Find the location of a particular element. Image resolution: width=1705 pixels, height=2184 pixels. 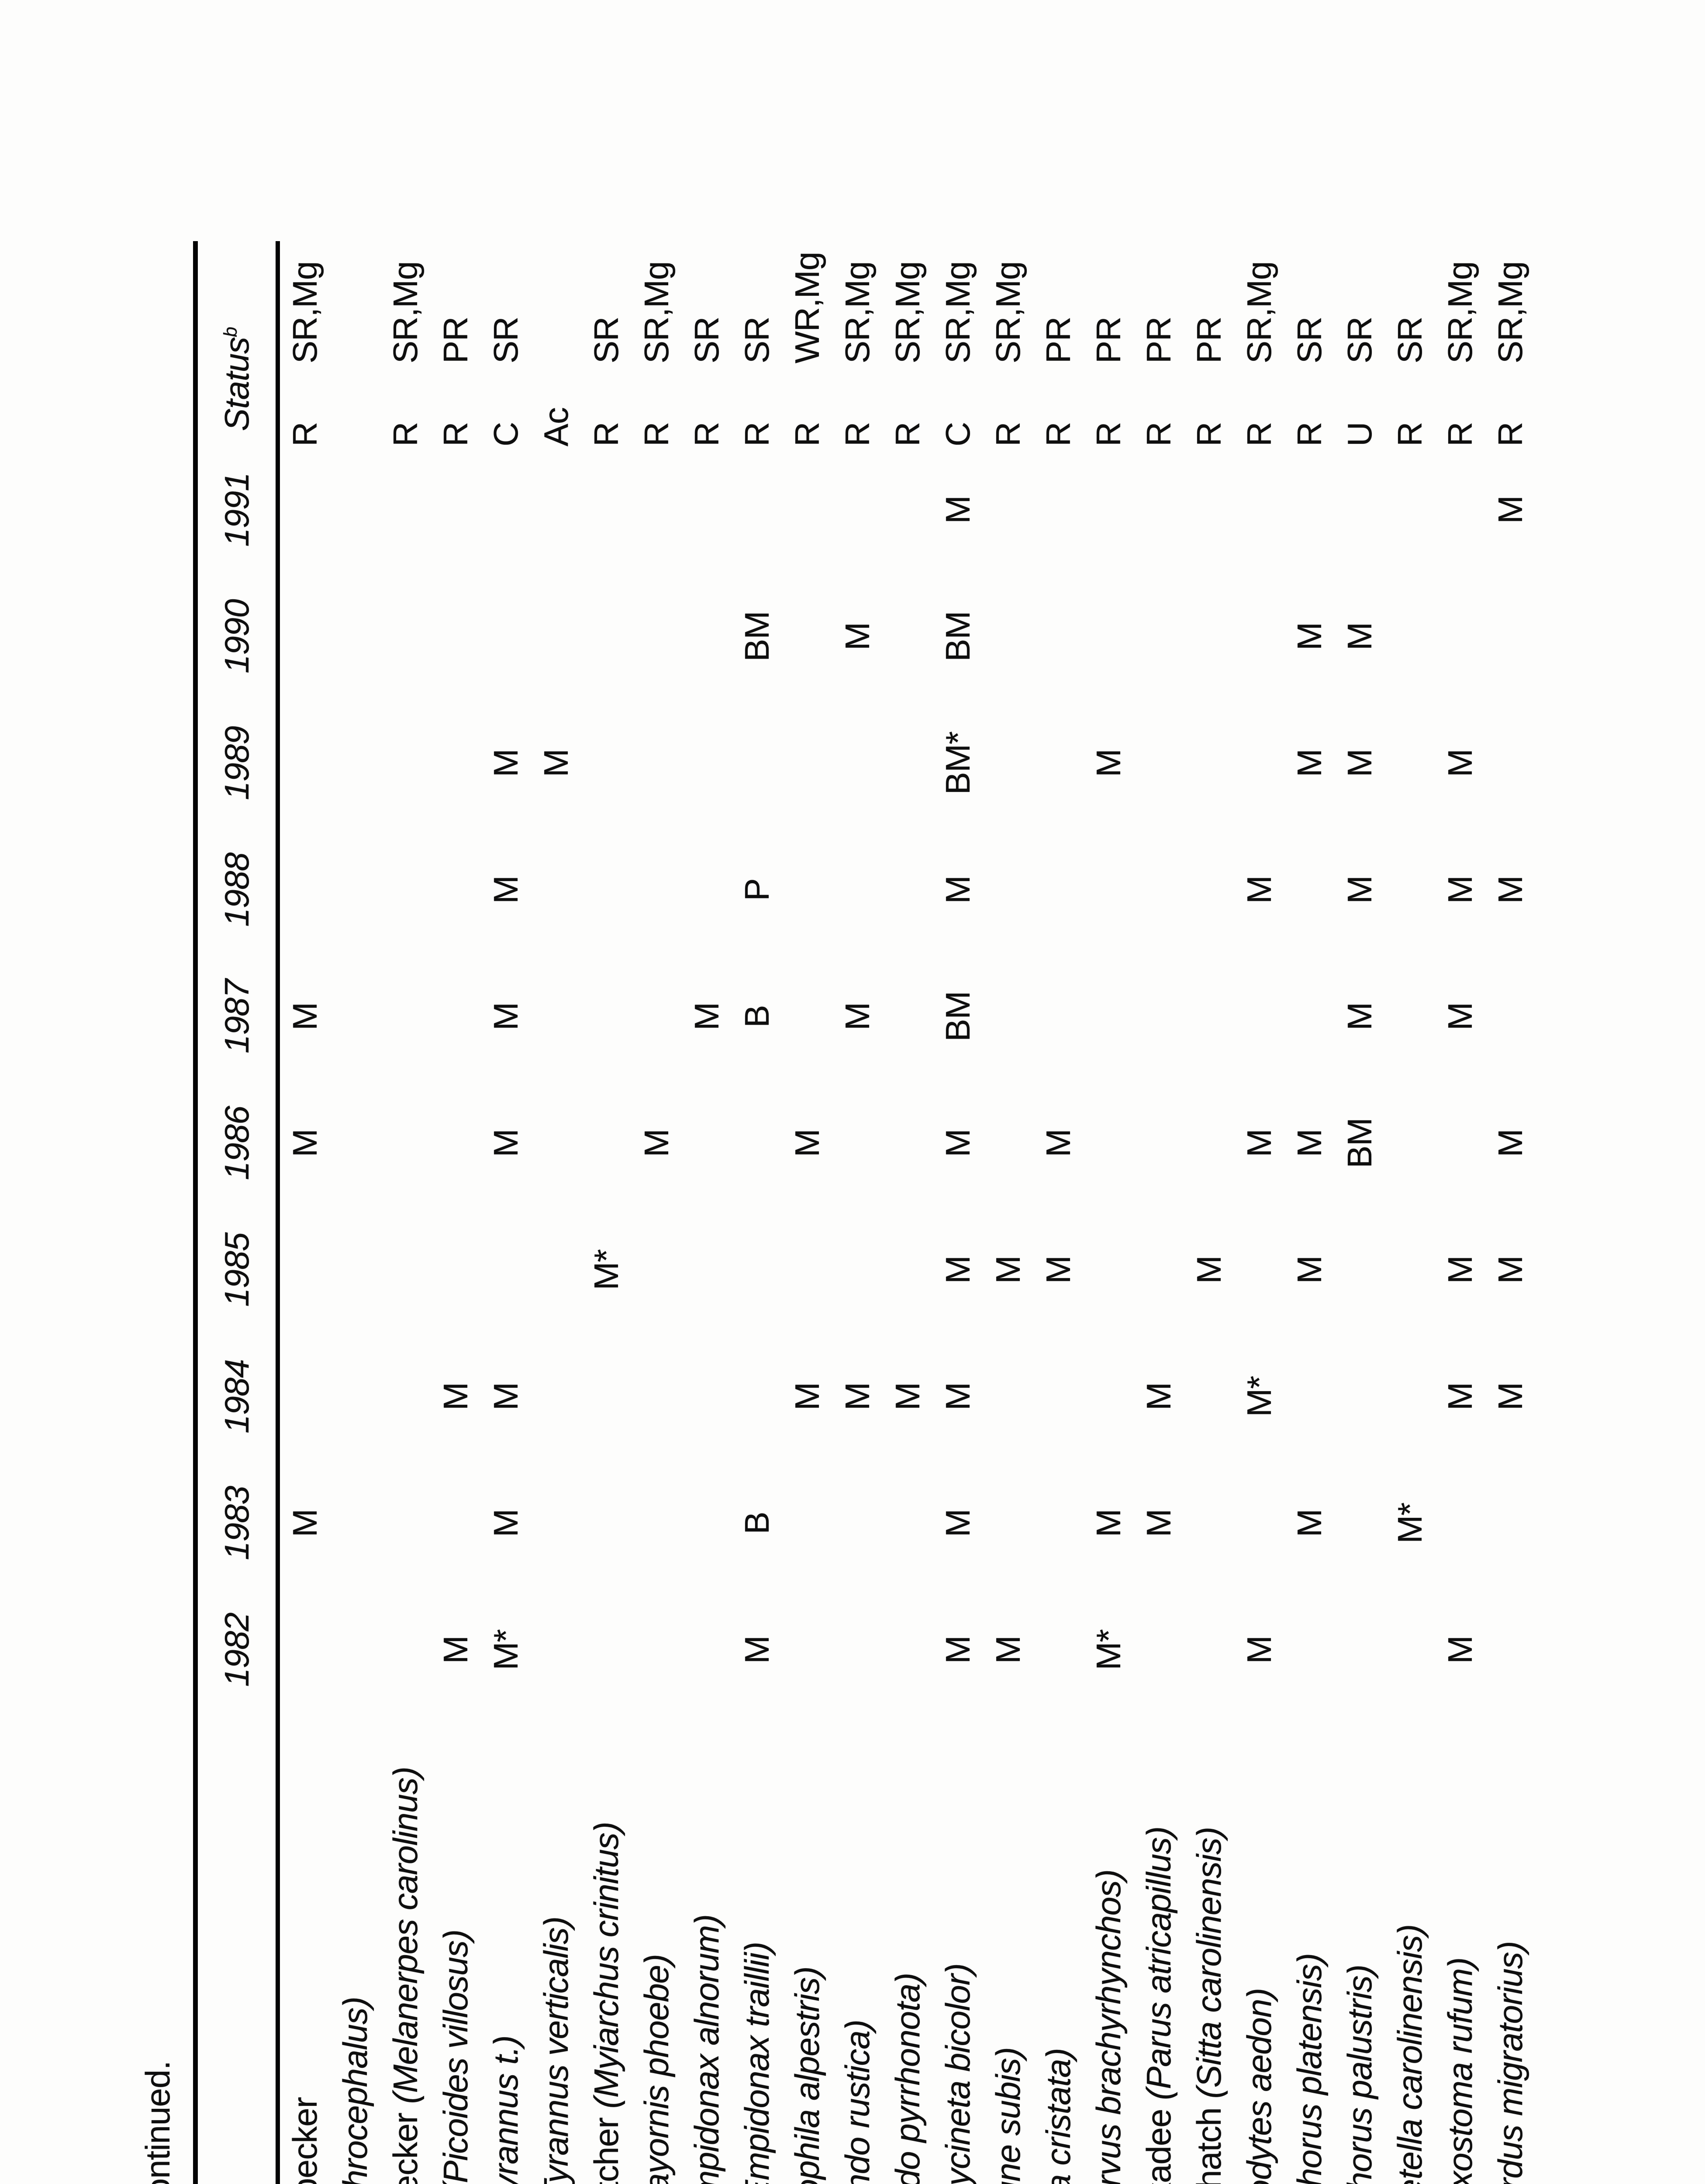

status-abundance-cell is located at coordinates (355, 404).